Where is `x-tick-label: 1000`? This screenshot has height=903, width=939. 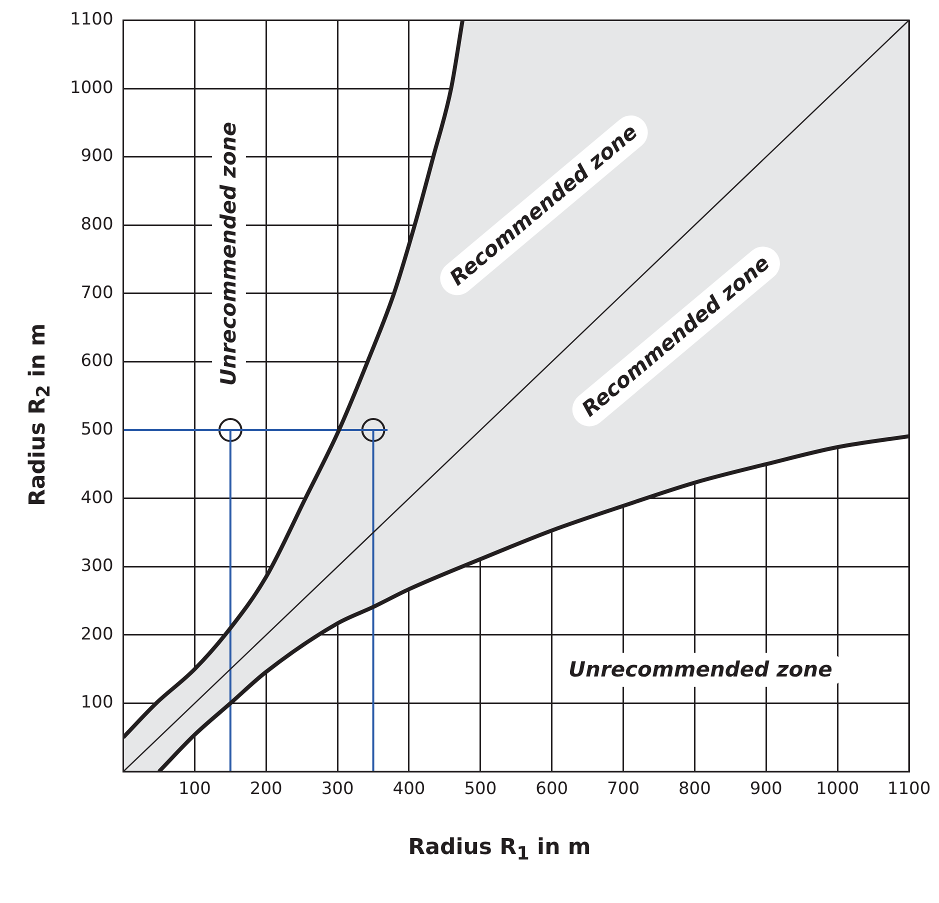
x-tick-label: 1000 is located at coordinates (838, 789).